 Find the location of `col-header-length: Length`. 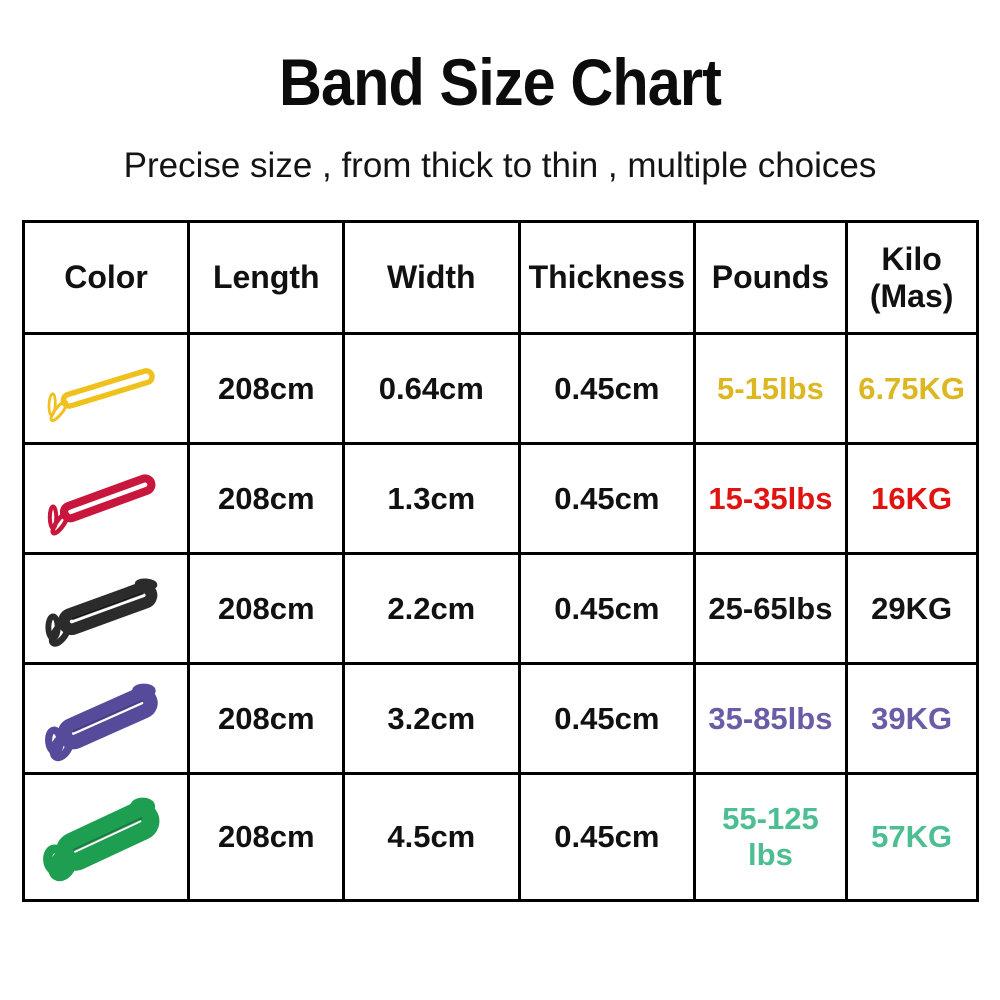

col-header-length: Length is located at coordinates (266, 277).